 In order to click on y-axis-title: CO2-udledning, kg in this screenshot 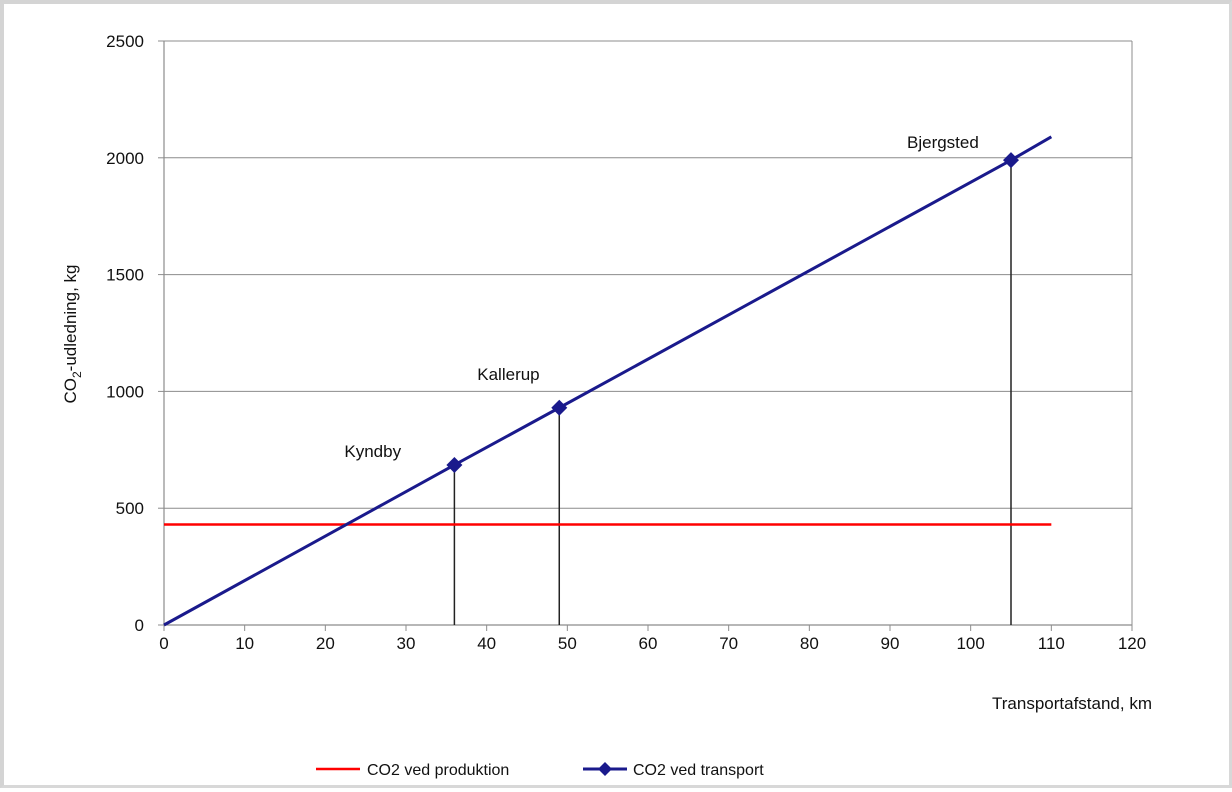, I will do `click(72, 334)`.